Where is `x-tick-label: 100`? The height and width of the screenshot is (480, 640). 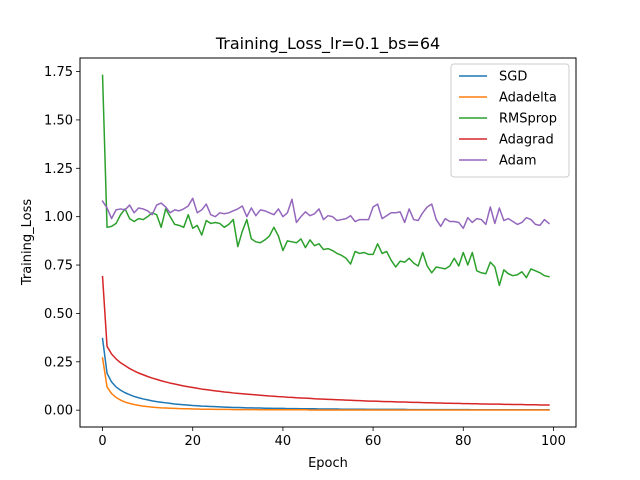
x-tick-label: 100 is located at coordinates (553, 441).